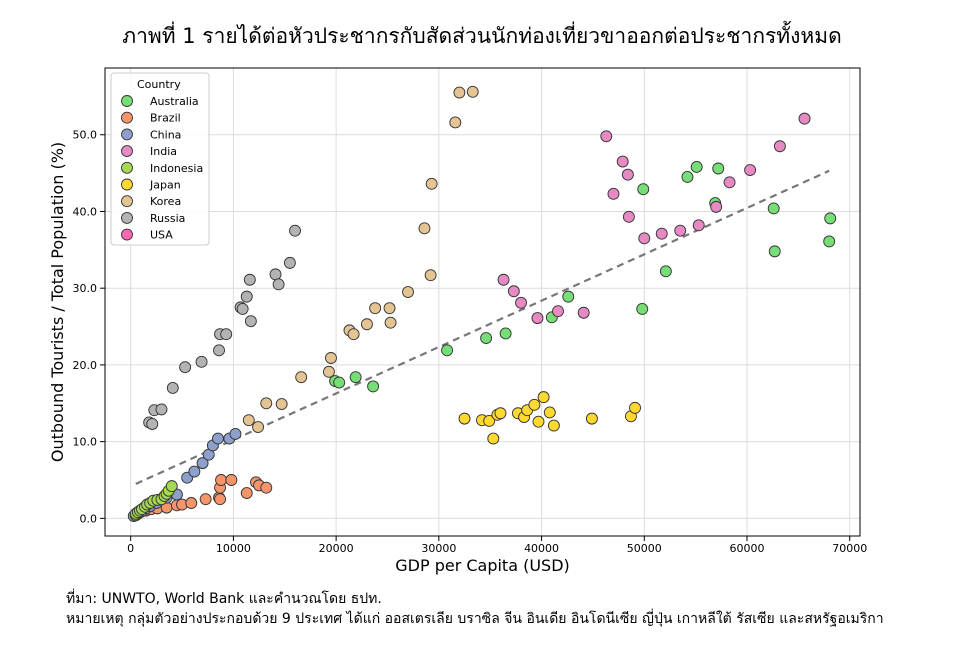  What do you see at coordinates (89, 327) in the screenshot?
I see `y-axis-ticks: 0.0 10.0 20.0 30.0 40.0 50.0` at bounding box center [89, 327].